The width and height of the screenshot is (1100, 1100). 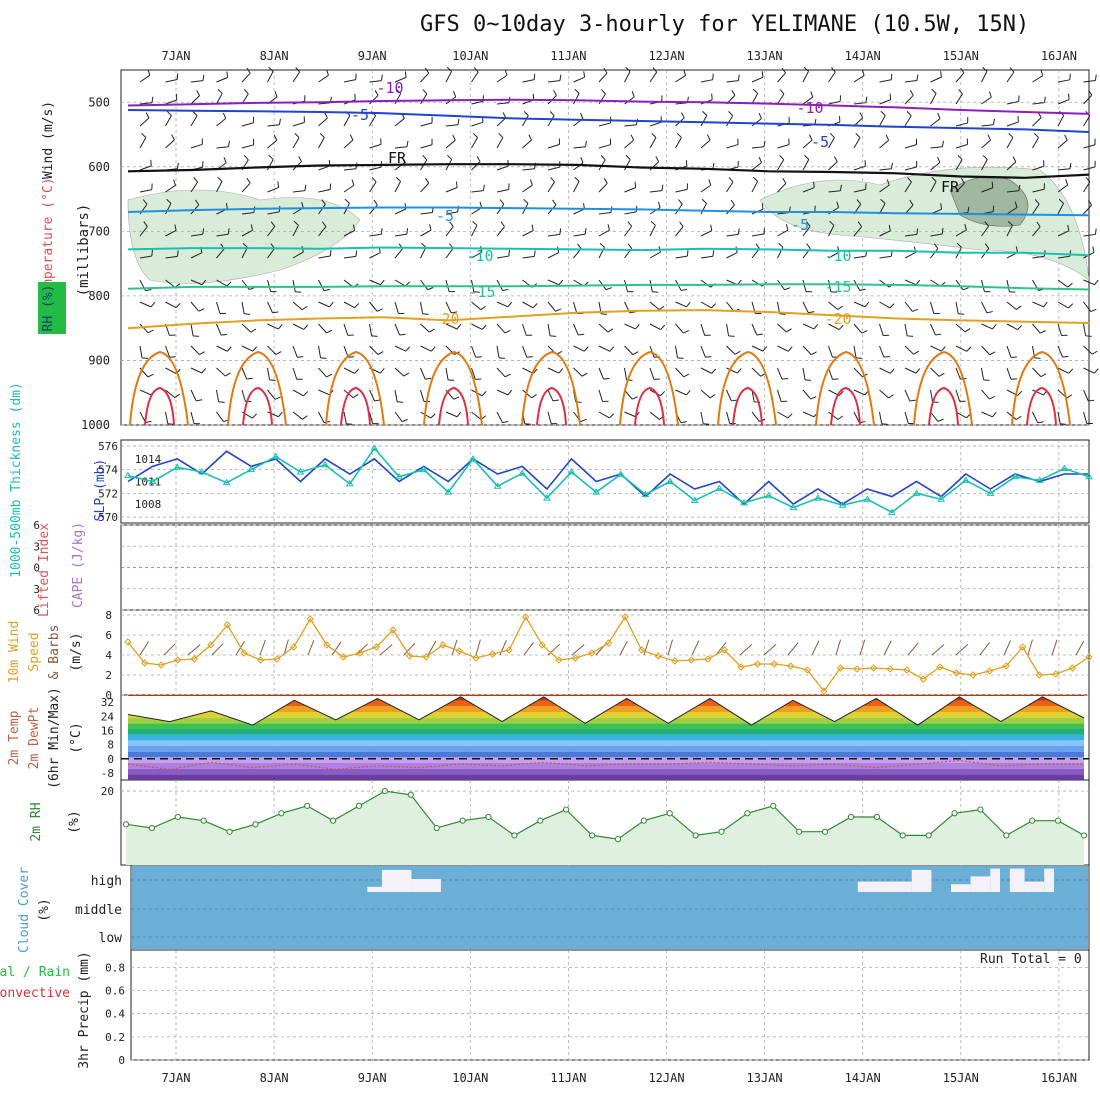 I want to click on ylabel-temperature: Temperature (°C), so click(x=48, y=239).